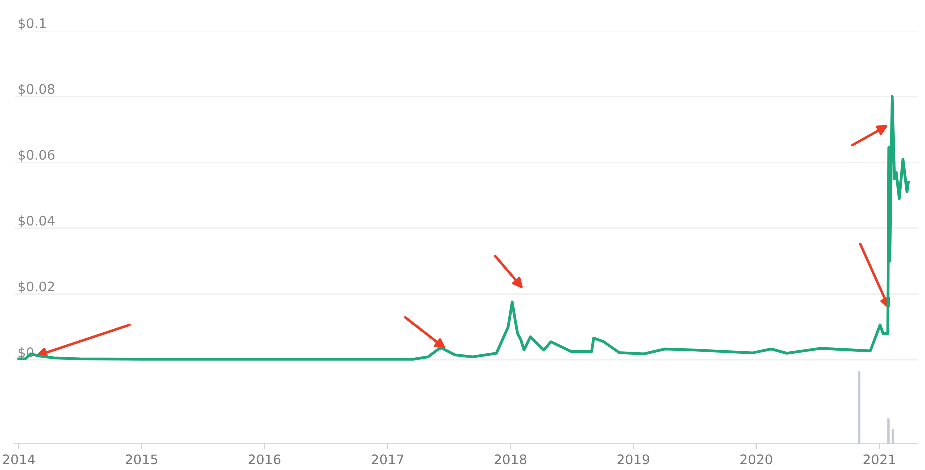 This screenshot has height=470, width=925. I want to click on x-tick-label: 2020, so click(756, 459).